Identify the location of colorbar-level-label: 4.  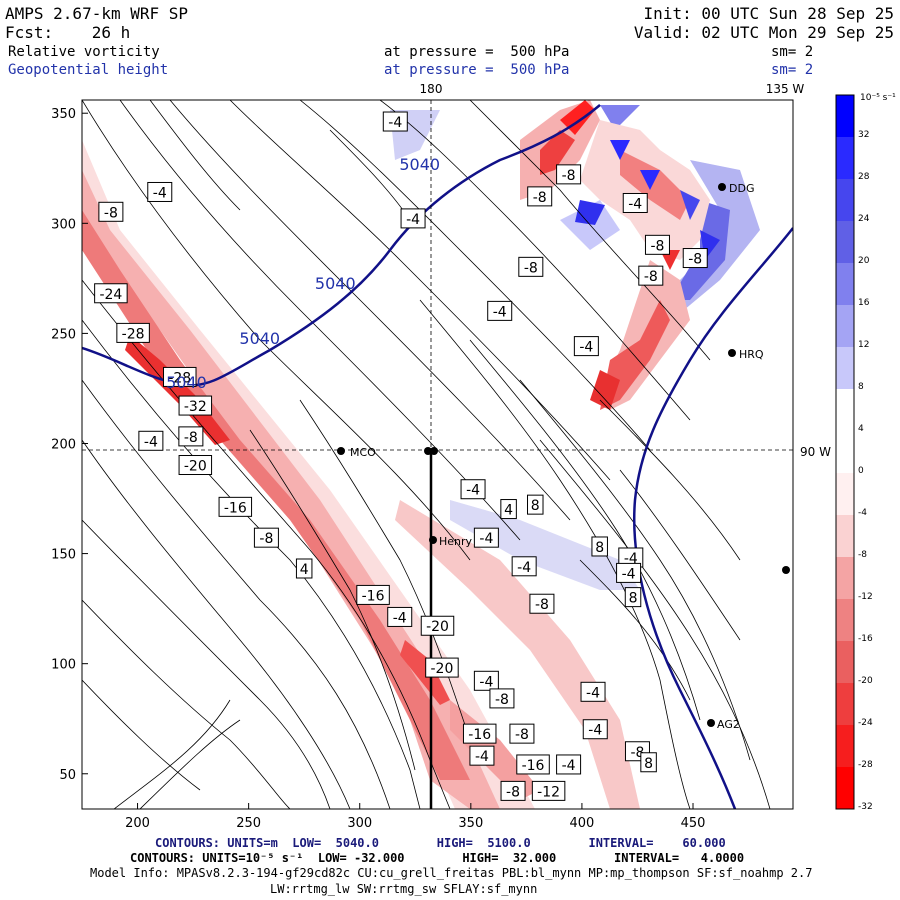
(861, 429).